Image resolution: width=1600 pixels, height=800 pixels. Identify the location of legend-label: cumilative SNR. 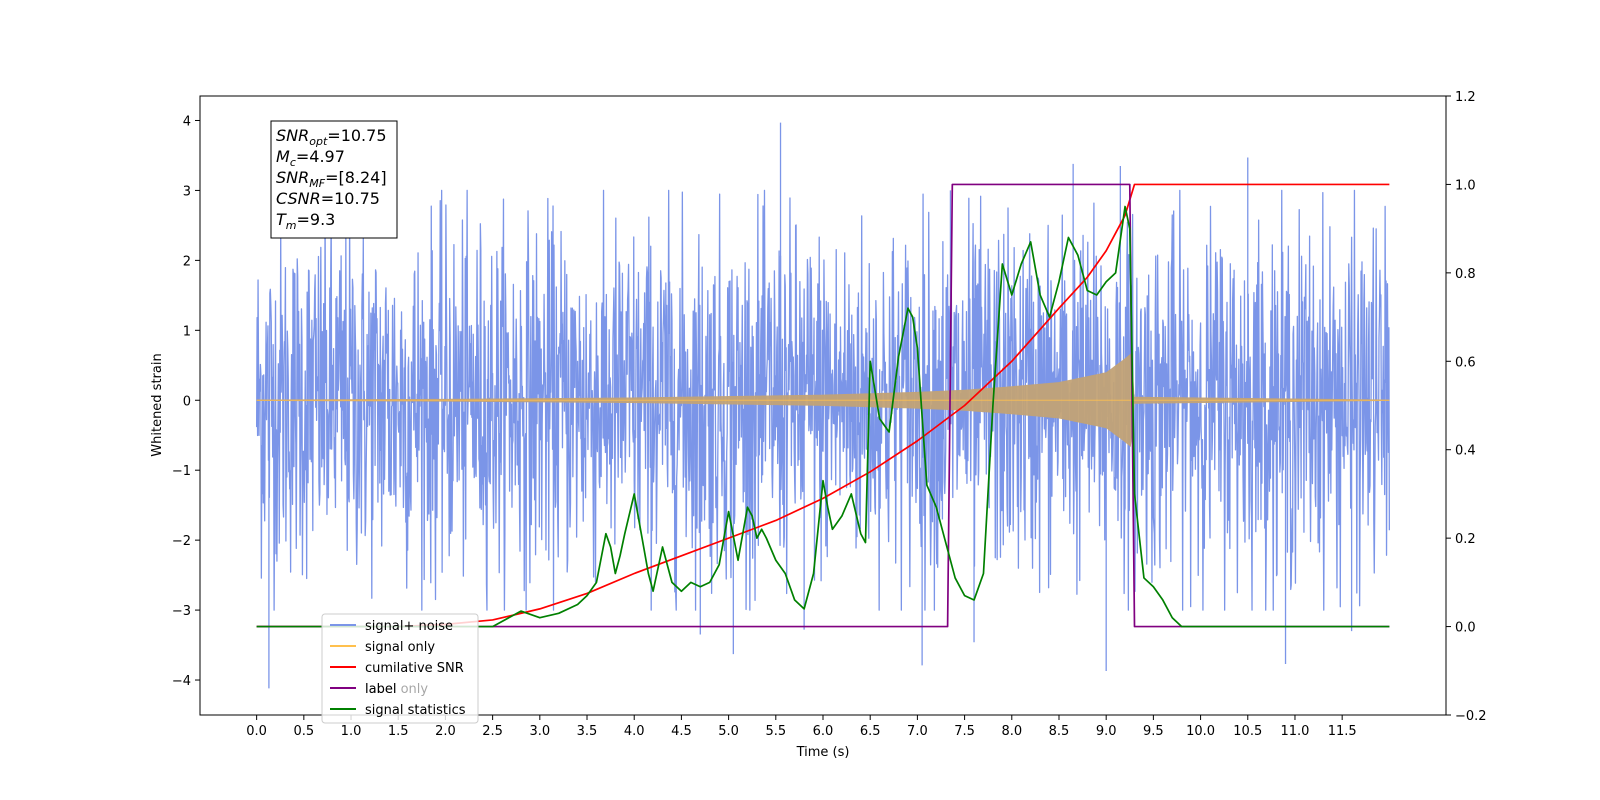
(414, 668).